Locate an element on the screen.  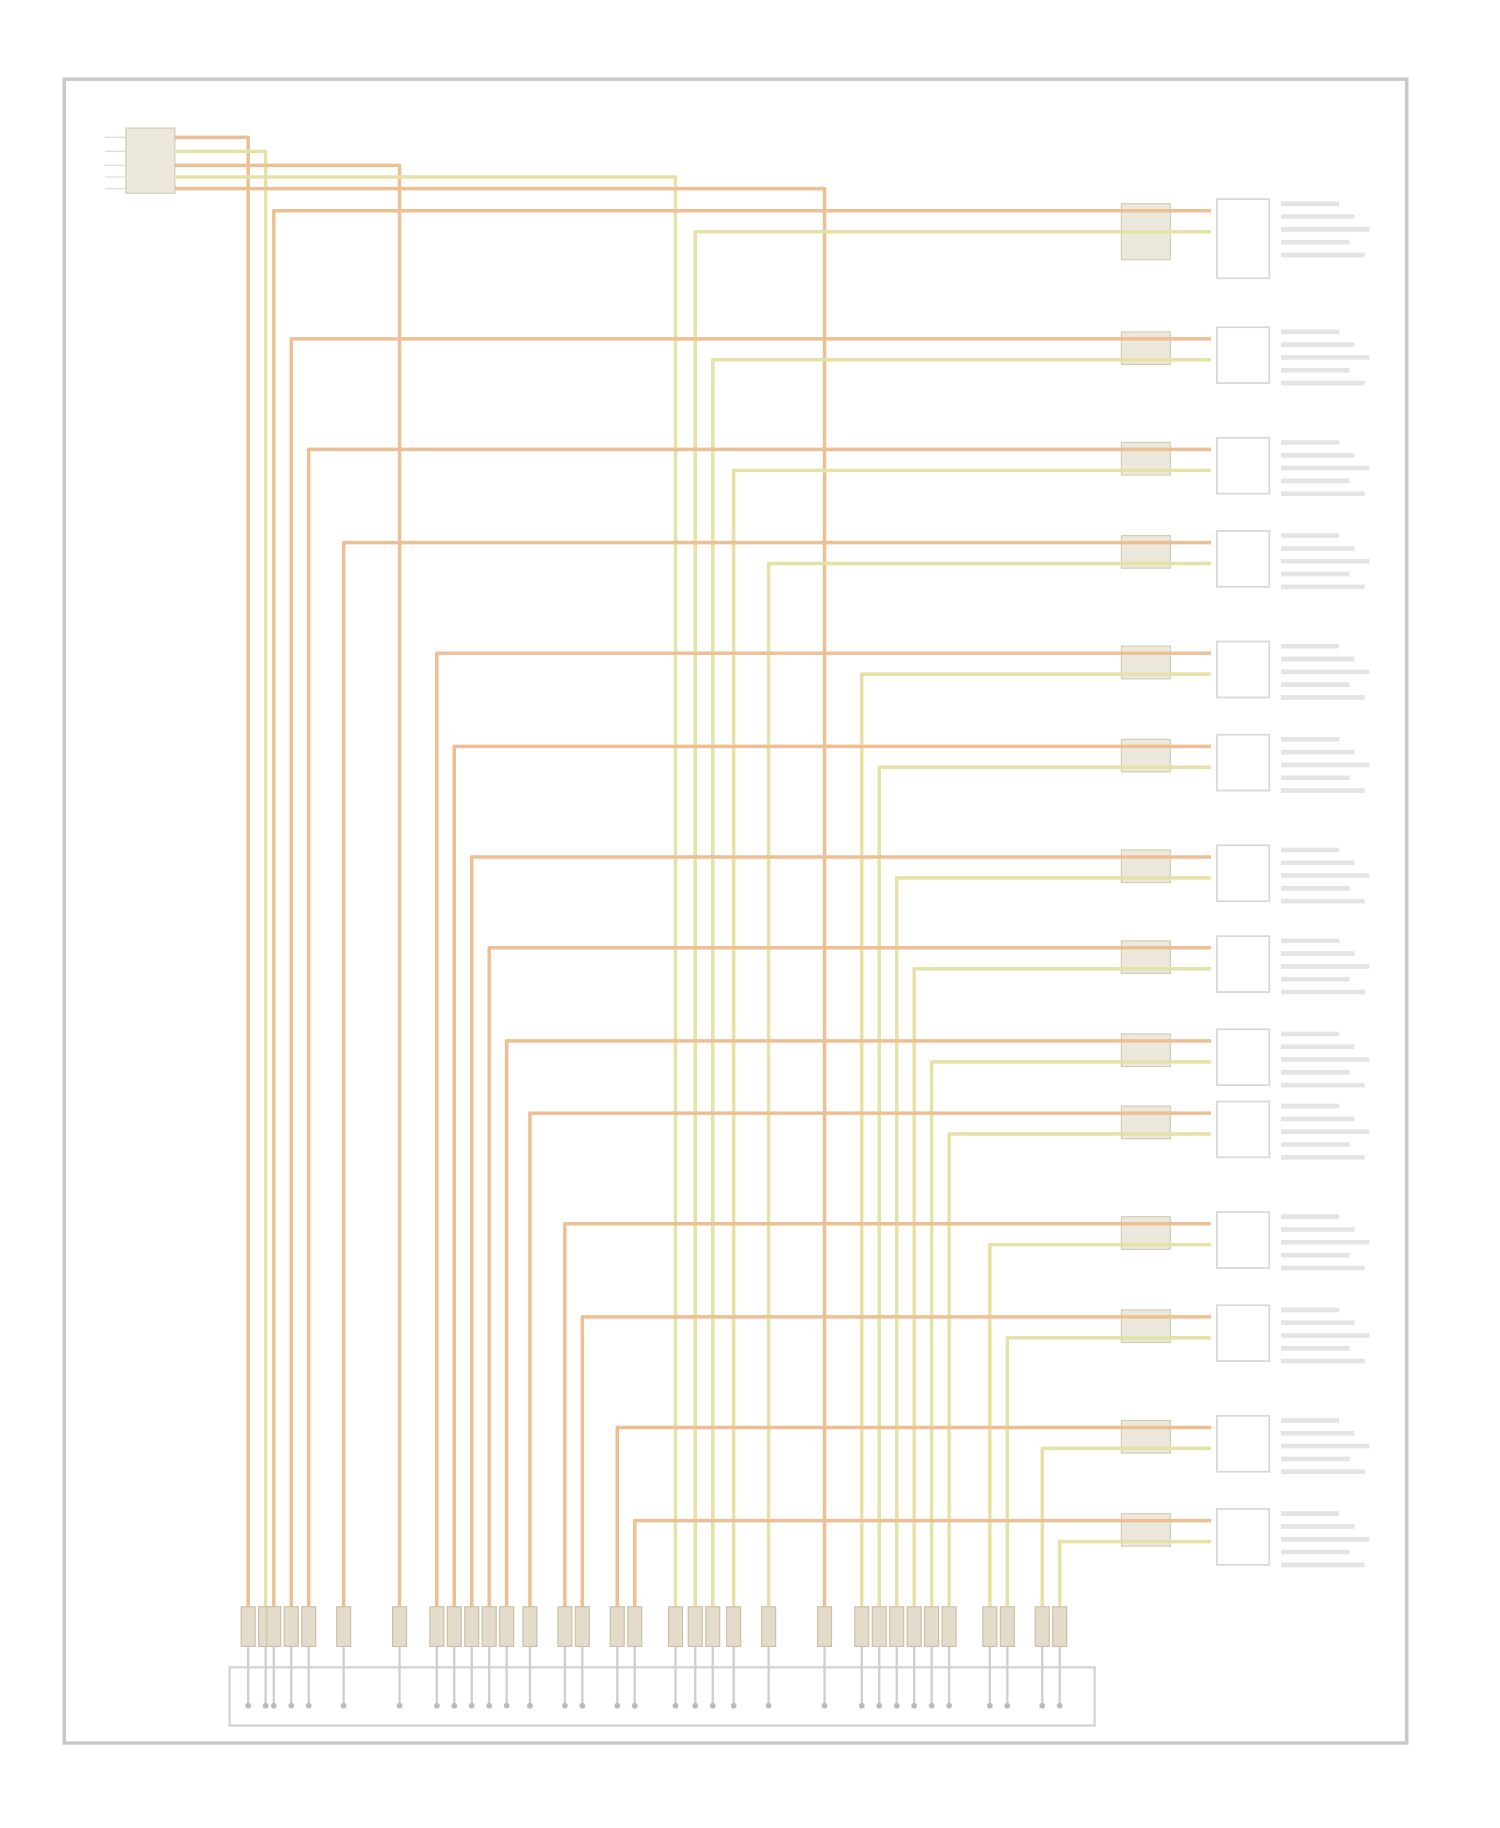
connector is located at coordinates (150, 160).